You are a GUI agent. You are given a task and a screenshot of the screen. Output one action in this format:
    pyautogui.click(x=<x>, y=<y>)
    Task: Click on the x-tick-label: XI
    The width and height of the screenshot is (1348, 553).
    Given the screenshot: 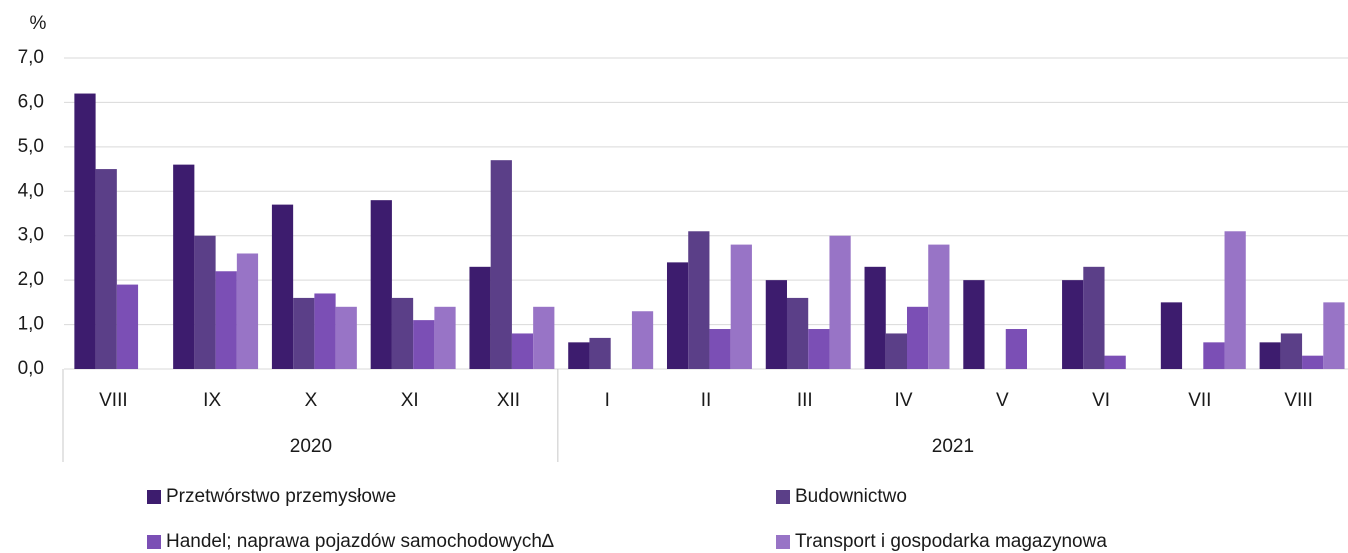 What is the action you would take?
    pyautogui.click(x=410, y=400)
    